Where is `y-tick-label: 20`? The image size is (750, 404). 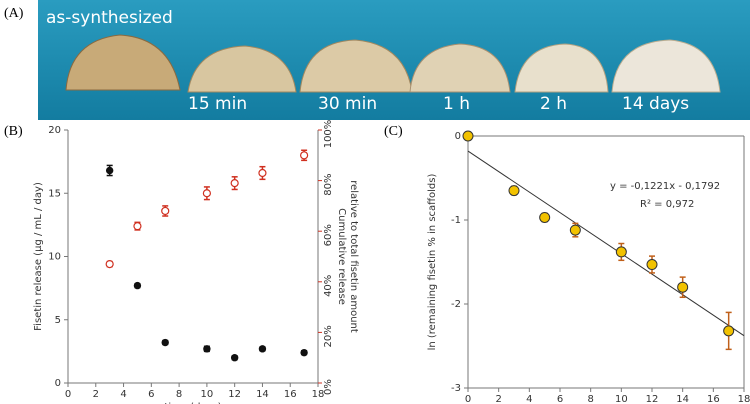 y-tick-label: 20 is located at coordinates (54, 130).